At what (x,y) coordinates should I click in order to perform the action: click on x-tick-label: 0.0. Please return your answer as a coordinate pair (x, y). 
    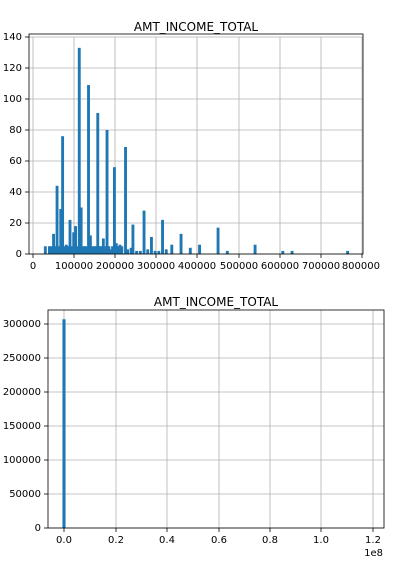
    Looking at the image, I should click on (64, 540).